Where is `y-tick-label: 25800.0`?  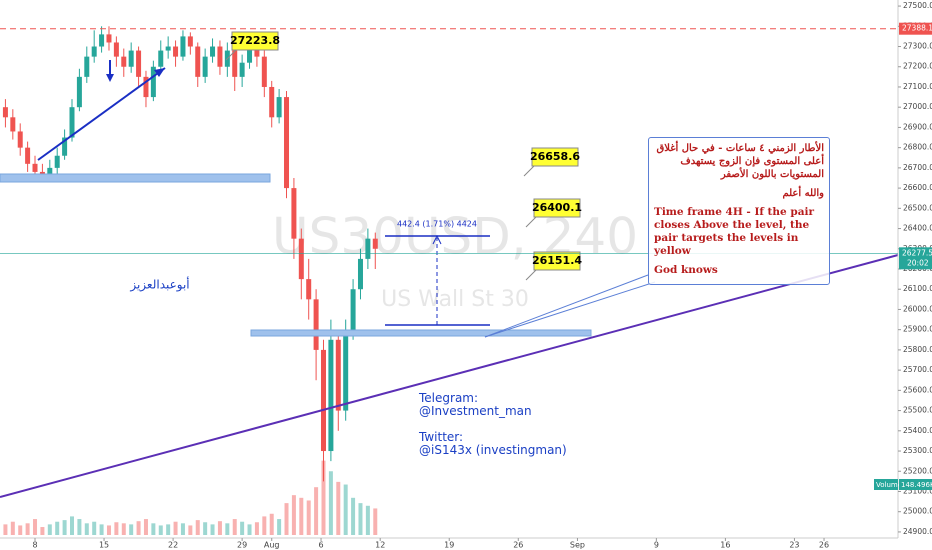
y-tick-label: 25800.0 is located at coordinates (917, 349).